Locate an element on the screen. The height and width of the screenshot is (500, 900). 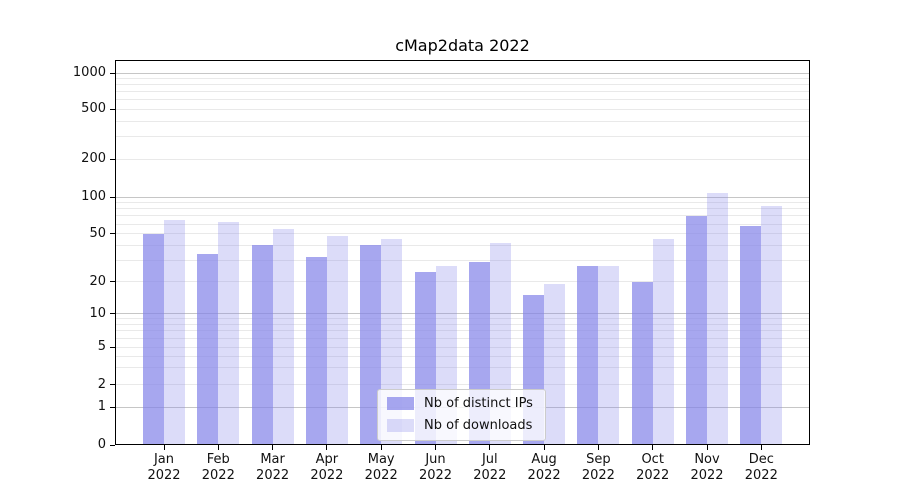
bar-downloads-apr is located at coordinates (337, 339).